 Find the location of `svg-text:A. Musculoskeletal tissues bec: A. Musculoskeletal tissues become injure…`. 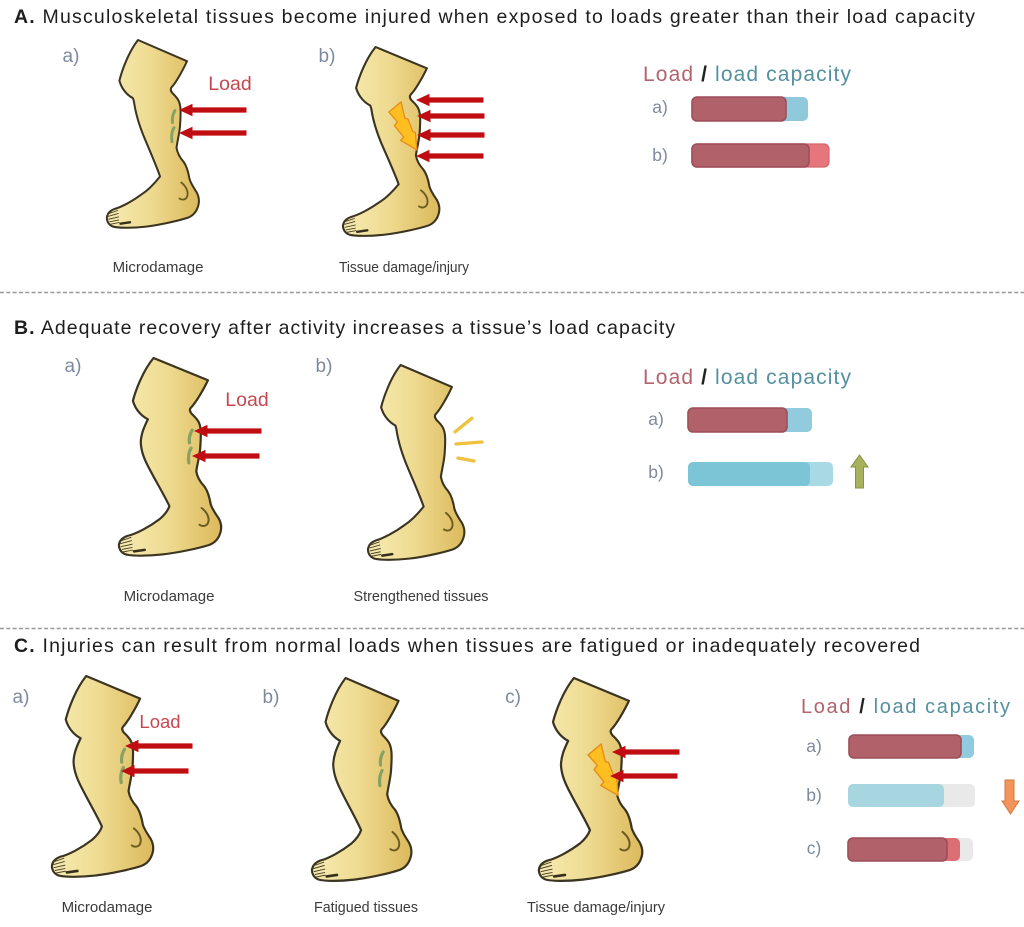

svg-text:A. Musculoskeletal tissues bec: A. Musculoskeletal tissues become injure… is located at coordinates (494, 17).